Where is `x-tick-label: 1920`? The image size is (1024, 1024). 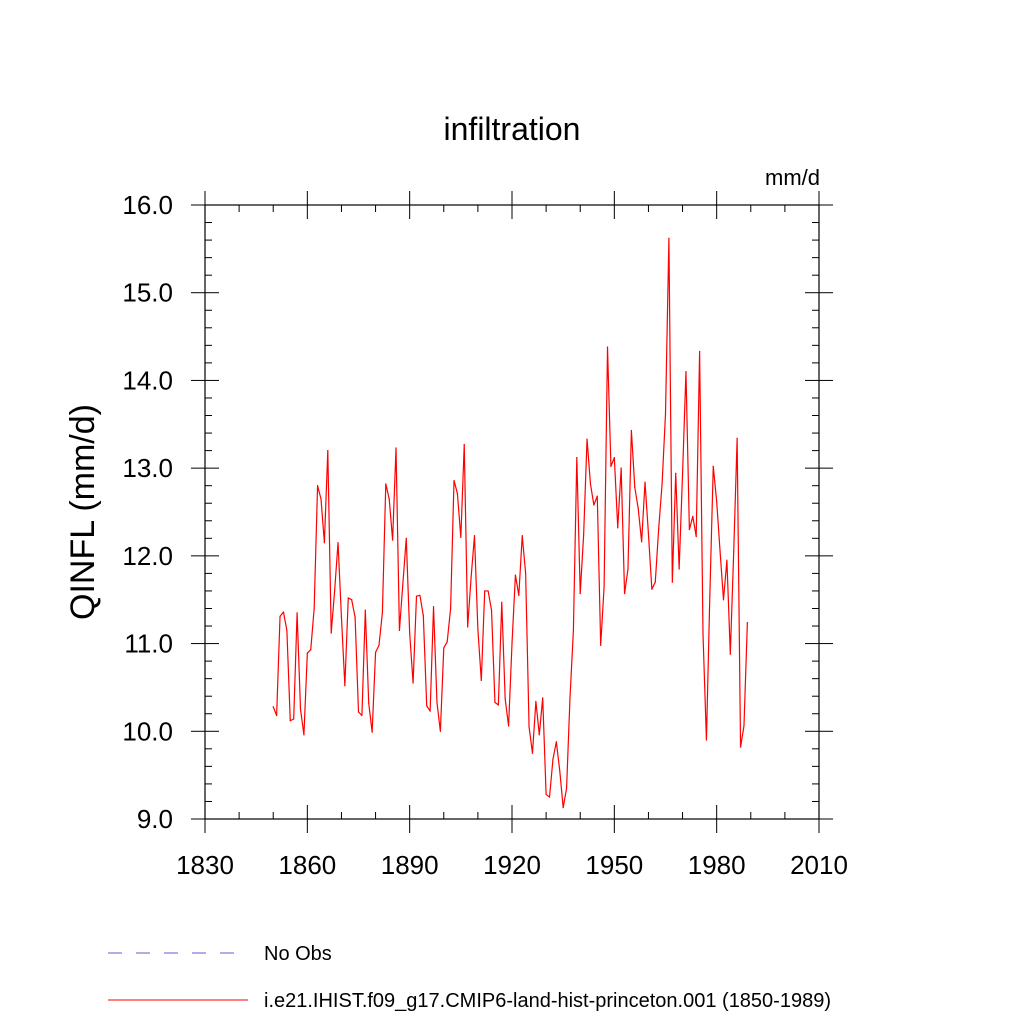 x-tick-label: 1920 is located at coordinates (512, 865).